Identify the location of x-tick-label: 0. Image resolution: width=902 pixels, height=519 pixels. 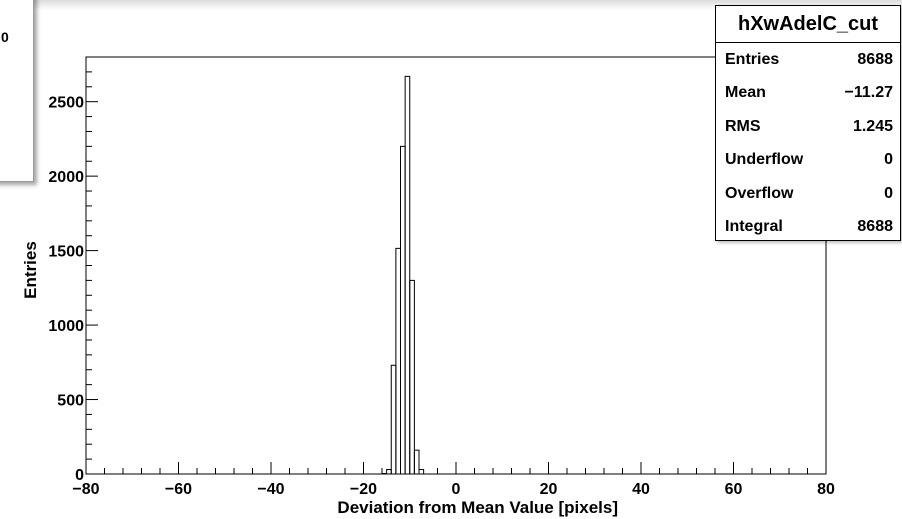
(456, 489).